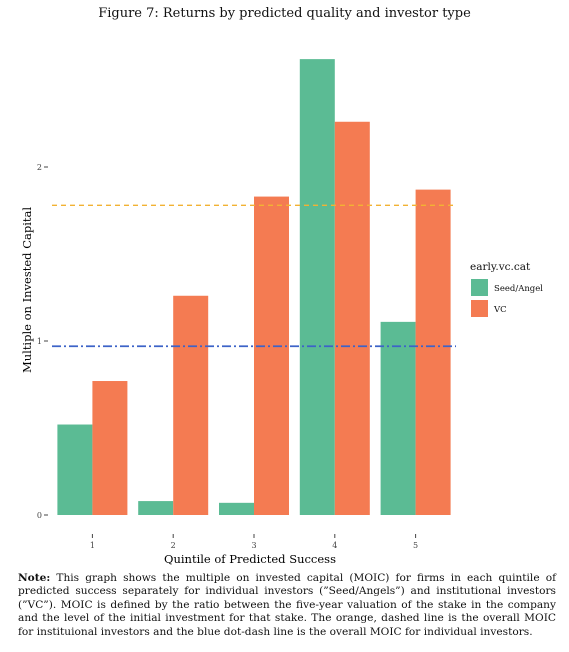 This screenshot has width=569, height=652. I want to click on legend-swatch-vc, so click(479, 308).